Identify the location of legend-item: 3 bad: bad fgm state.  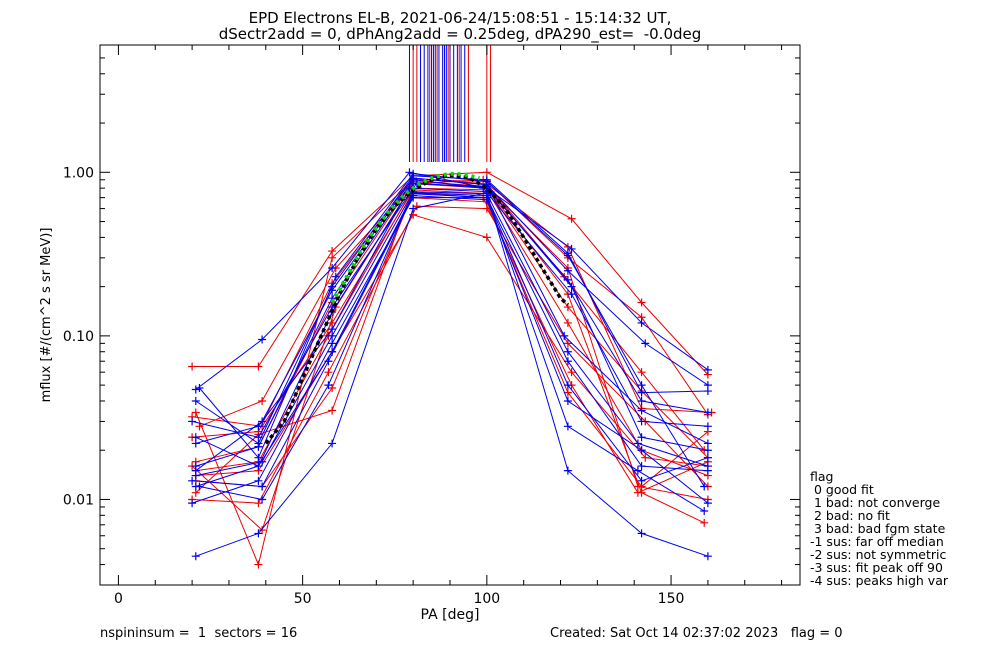
(878, 528).